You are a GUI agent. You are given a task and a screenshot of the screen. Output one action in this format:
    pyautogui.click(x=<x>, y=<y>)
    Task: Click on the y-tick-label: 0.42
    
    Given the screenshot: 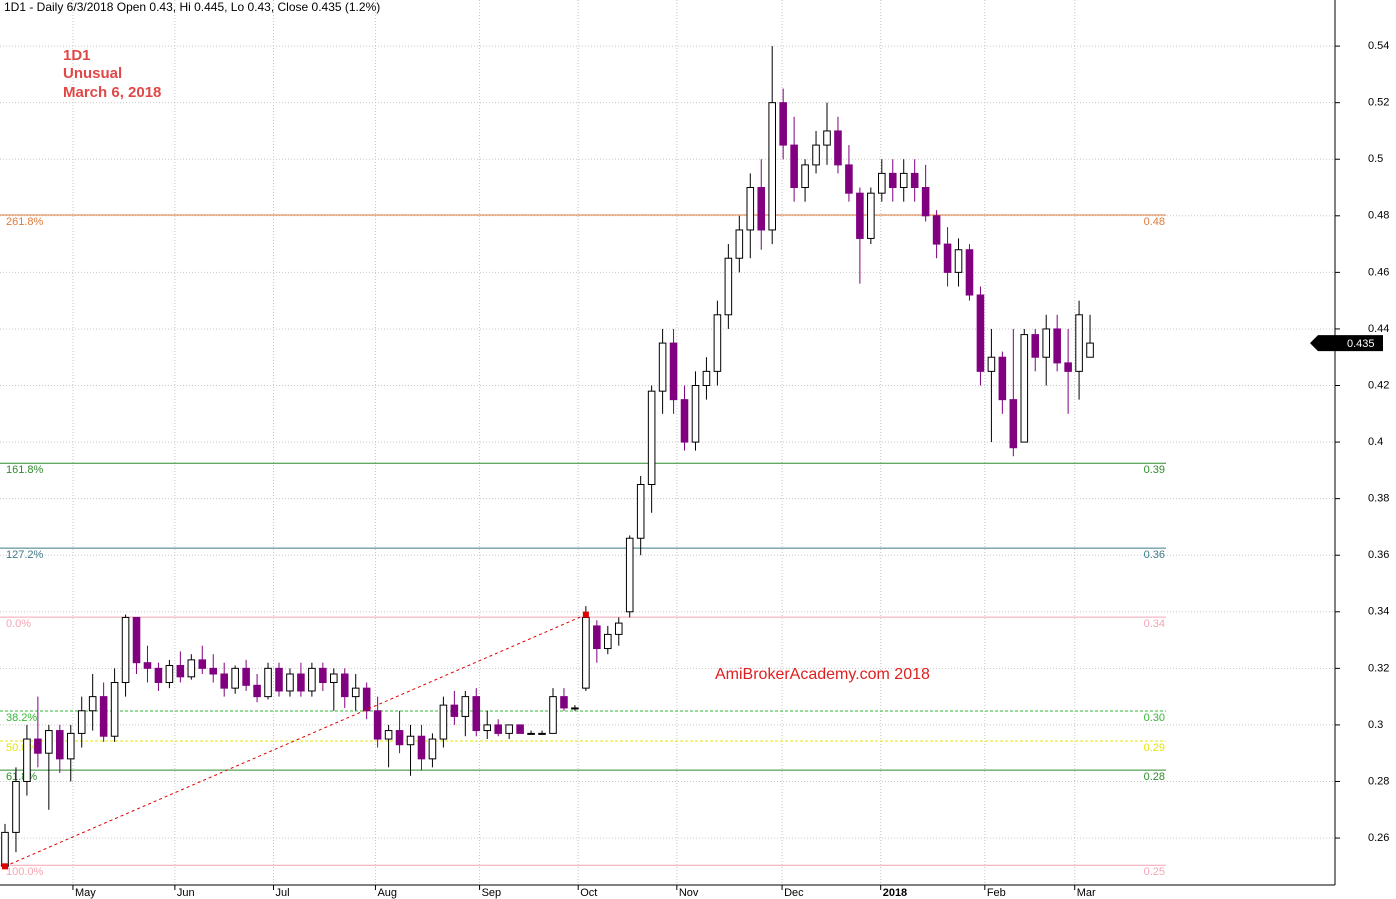 What is the action you would take?
    pyautogui.click(x=1378, y=385)
    